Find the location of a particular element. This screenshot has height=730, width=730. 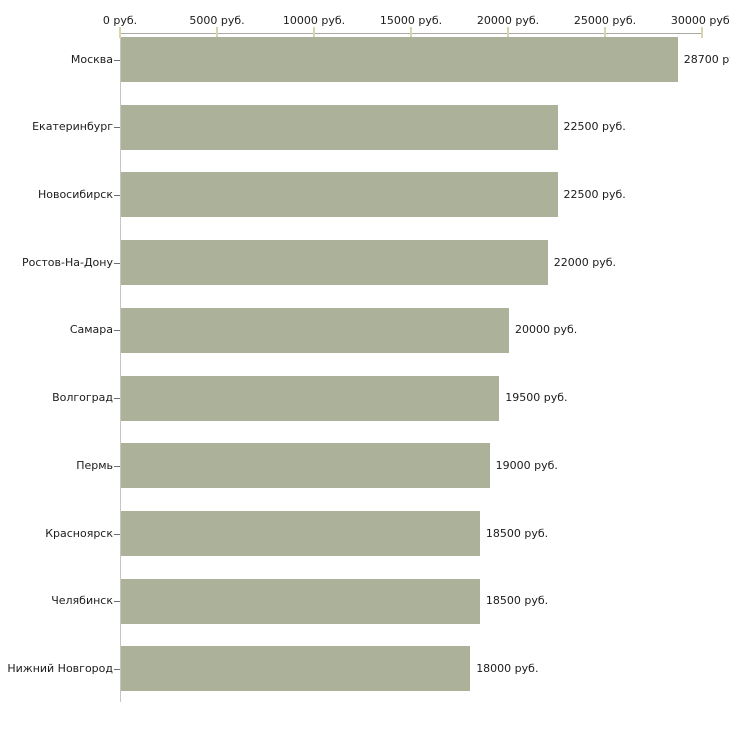

x-axis-tick-label: 15000 руб. is located at coordinates (411, 20).